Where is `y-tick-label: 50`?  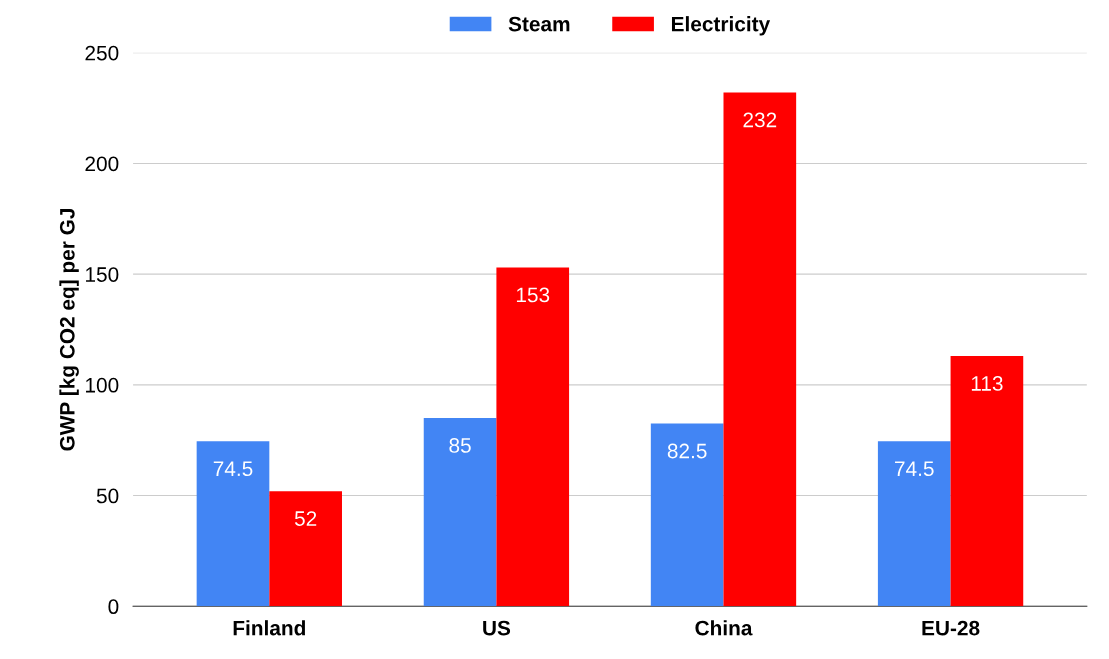
y-tick-label: 50 is located at coordinates (107, 496).